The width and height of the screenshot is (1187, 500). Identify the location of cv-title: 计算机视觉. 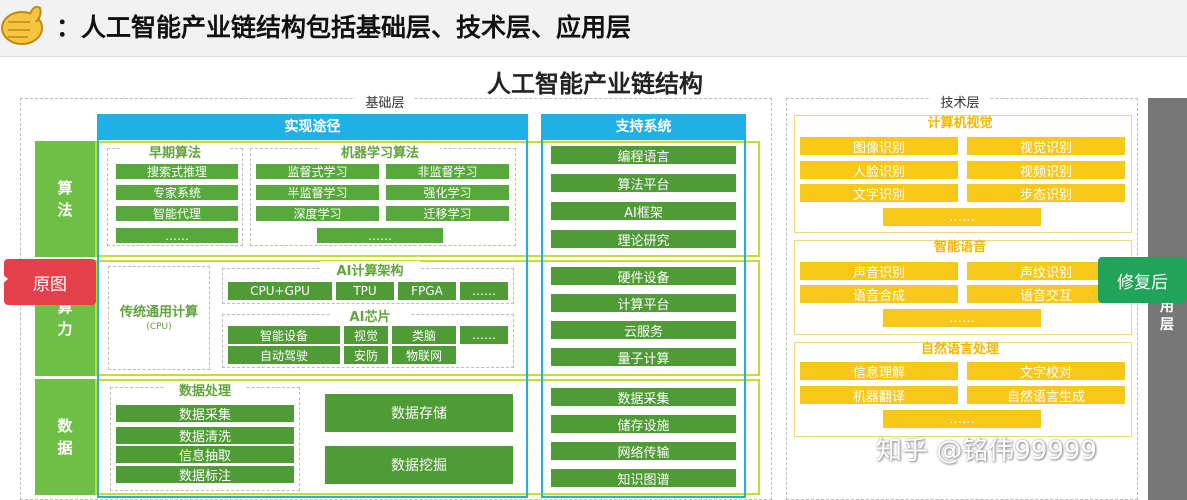
(960, 123).